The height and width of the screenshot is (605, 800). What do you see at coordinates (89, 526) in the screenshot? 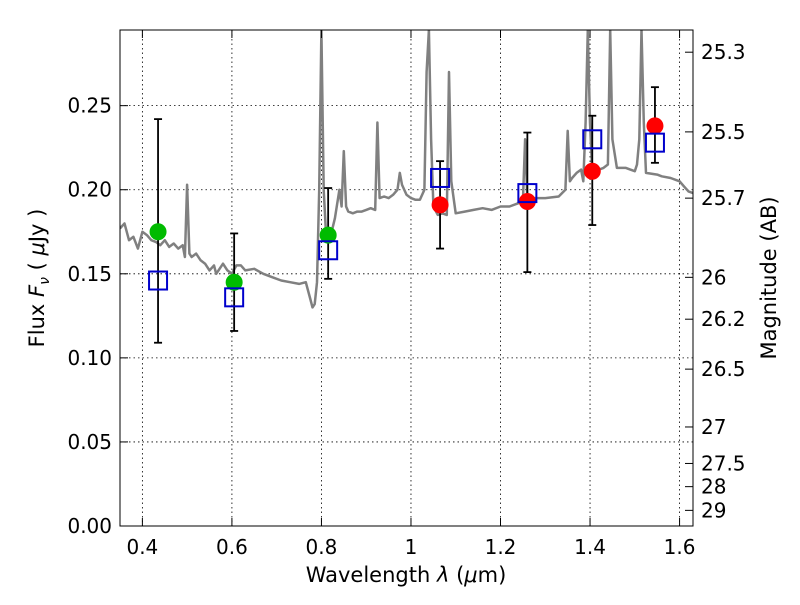
I see `y-tick-label: 0.00` at bounding box center [89, 526].